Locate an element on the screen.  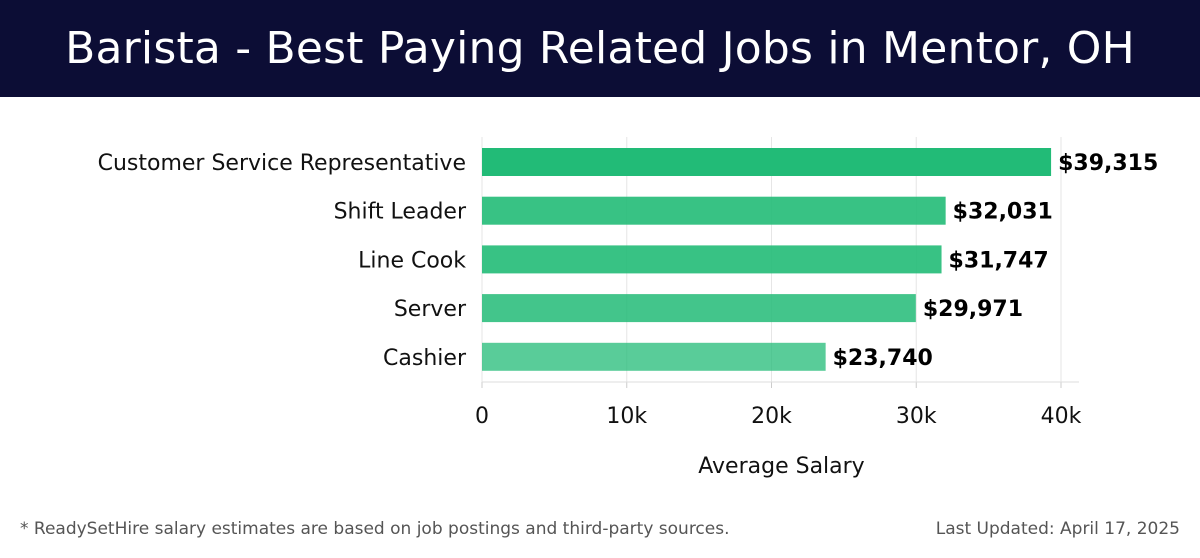
x-tick-label: 10k is located at coordinates (626, 416).